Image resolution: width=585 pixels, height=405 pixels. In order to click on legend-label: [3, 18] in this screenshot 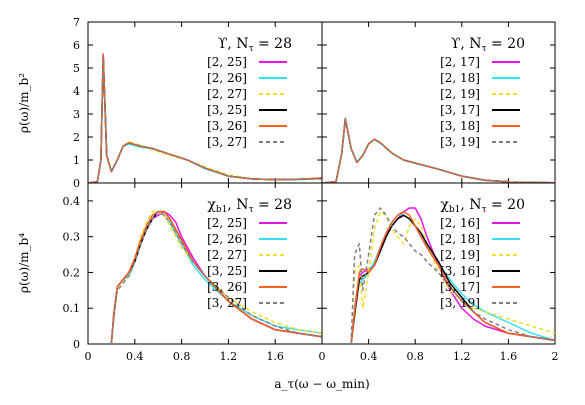, I will do `click(460, 126)`.